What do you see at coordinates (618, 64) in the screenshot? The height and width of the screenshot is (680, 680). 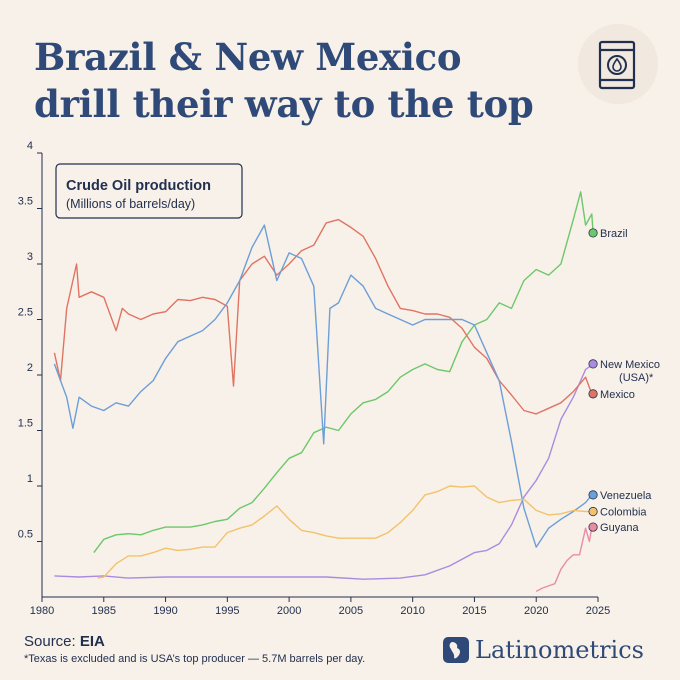 I see `oil-barrel-icon` at bounding box center [618, 64].